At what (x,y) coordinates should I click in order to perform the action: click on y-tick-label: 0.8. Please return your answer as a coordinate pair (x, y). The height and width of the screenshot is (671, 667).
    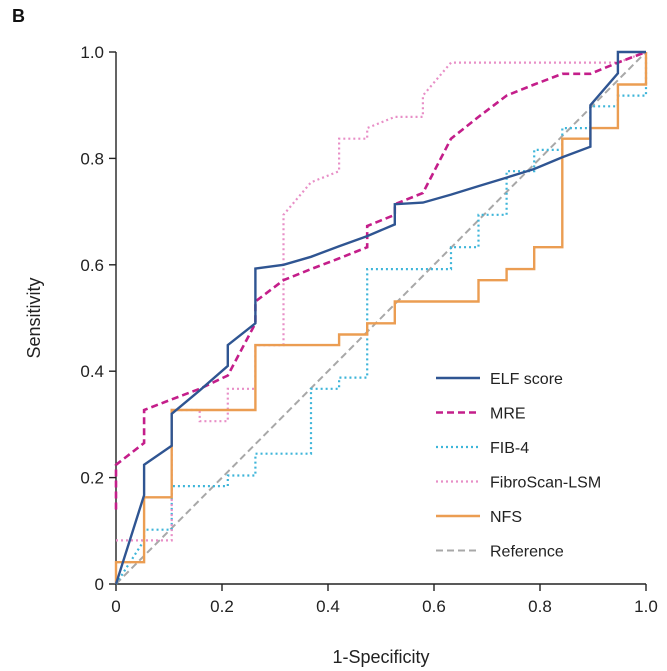
    Looking at the image, I should click on (92, 158).